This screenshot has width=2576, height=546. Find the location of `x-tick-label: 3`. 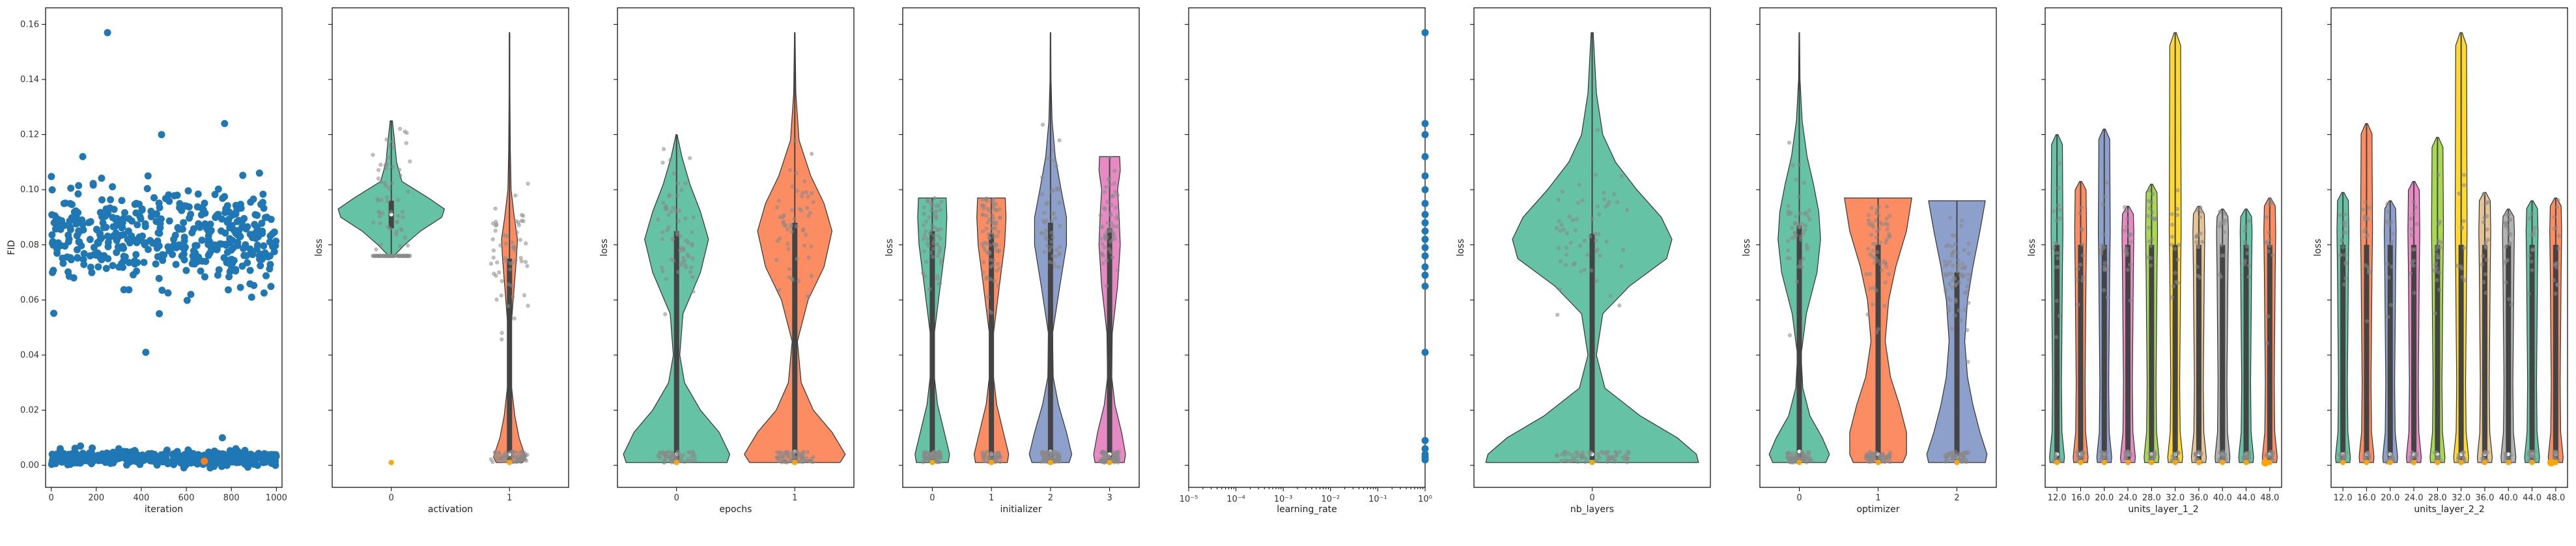

x-tick-label: 3 is located at coordinates (1109, 498).